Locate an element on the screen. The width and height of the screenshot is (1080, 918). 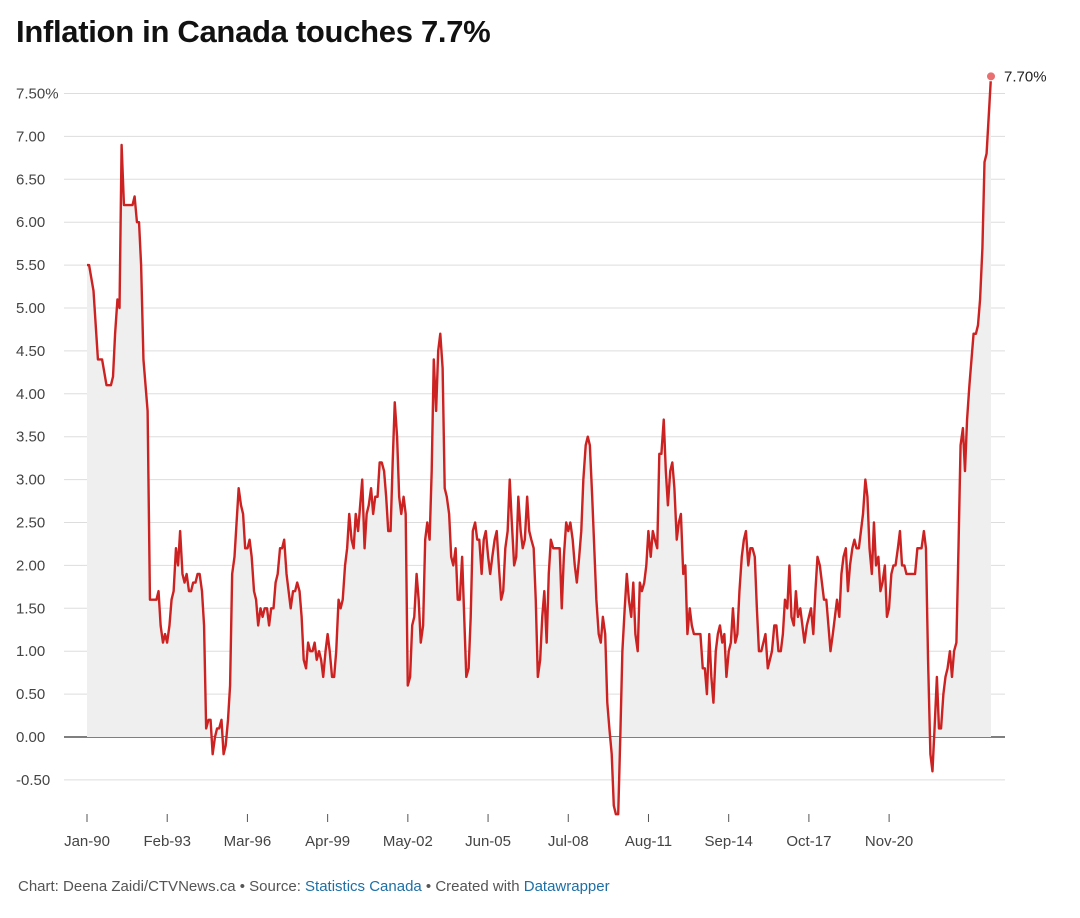
x-tick-label: Apr-99 is located at coordinates (327, 841).